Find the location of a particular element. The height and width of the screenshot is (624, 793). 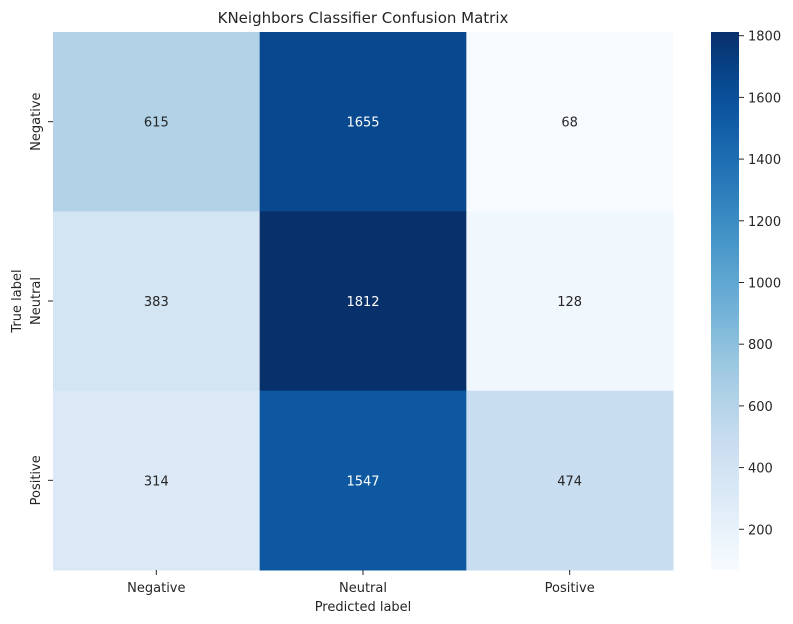

cell-value-r0-c0: 615 is located at coordinates (156, 123).